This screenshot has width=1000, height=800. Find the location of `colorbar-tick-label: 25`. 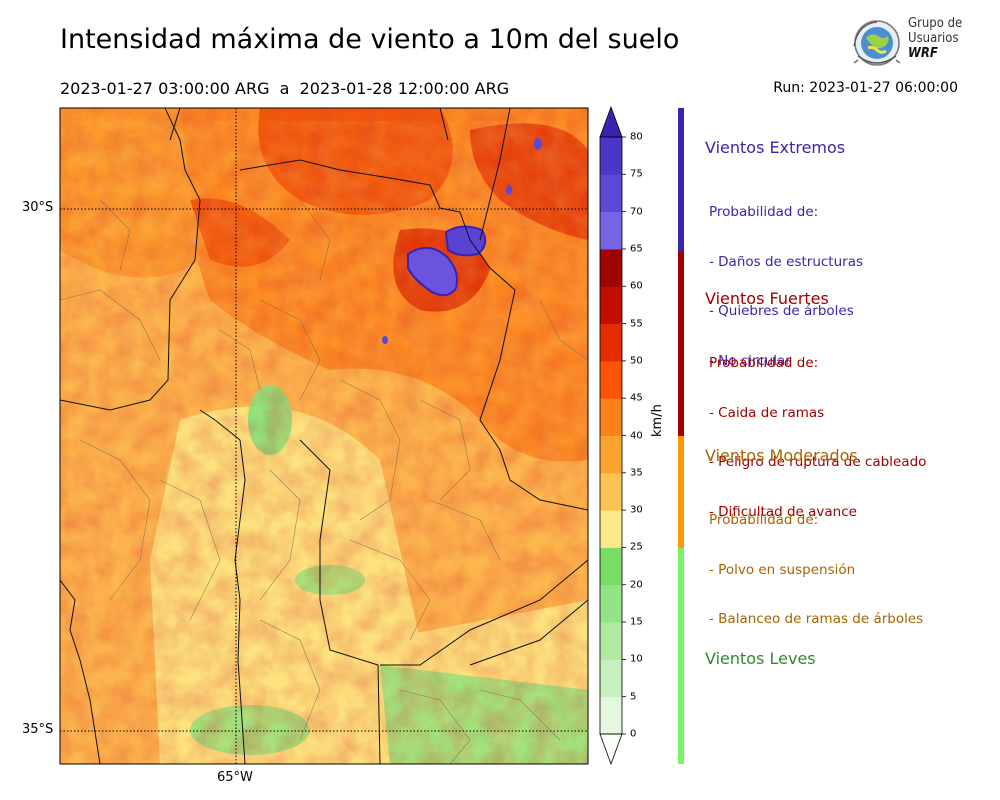

colorbar-tick-label: 25 is located at coordinates (636, 547).